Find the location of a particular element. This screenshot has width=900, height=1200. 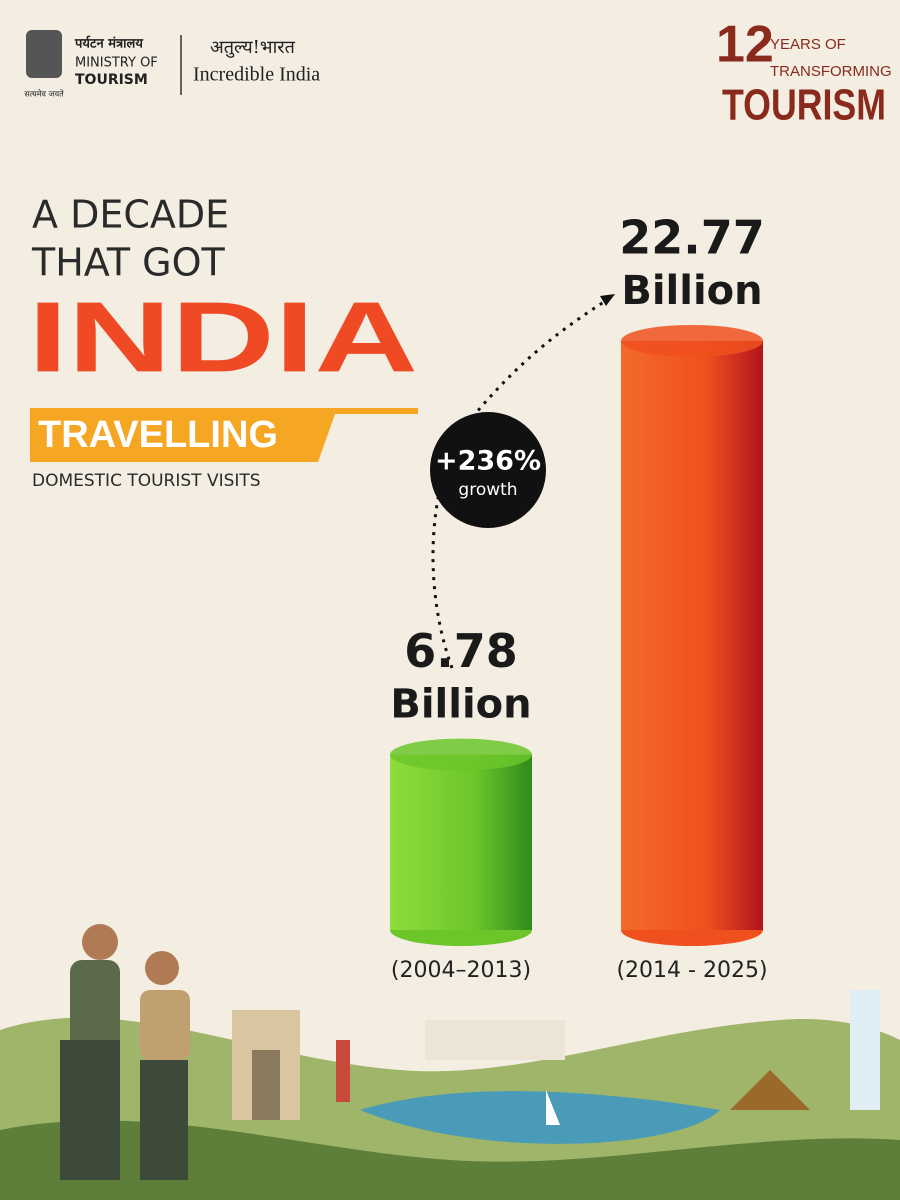

badge-line: YEARS OF is located at coordinates (808, 44).